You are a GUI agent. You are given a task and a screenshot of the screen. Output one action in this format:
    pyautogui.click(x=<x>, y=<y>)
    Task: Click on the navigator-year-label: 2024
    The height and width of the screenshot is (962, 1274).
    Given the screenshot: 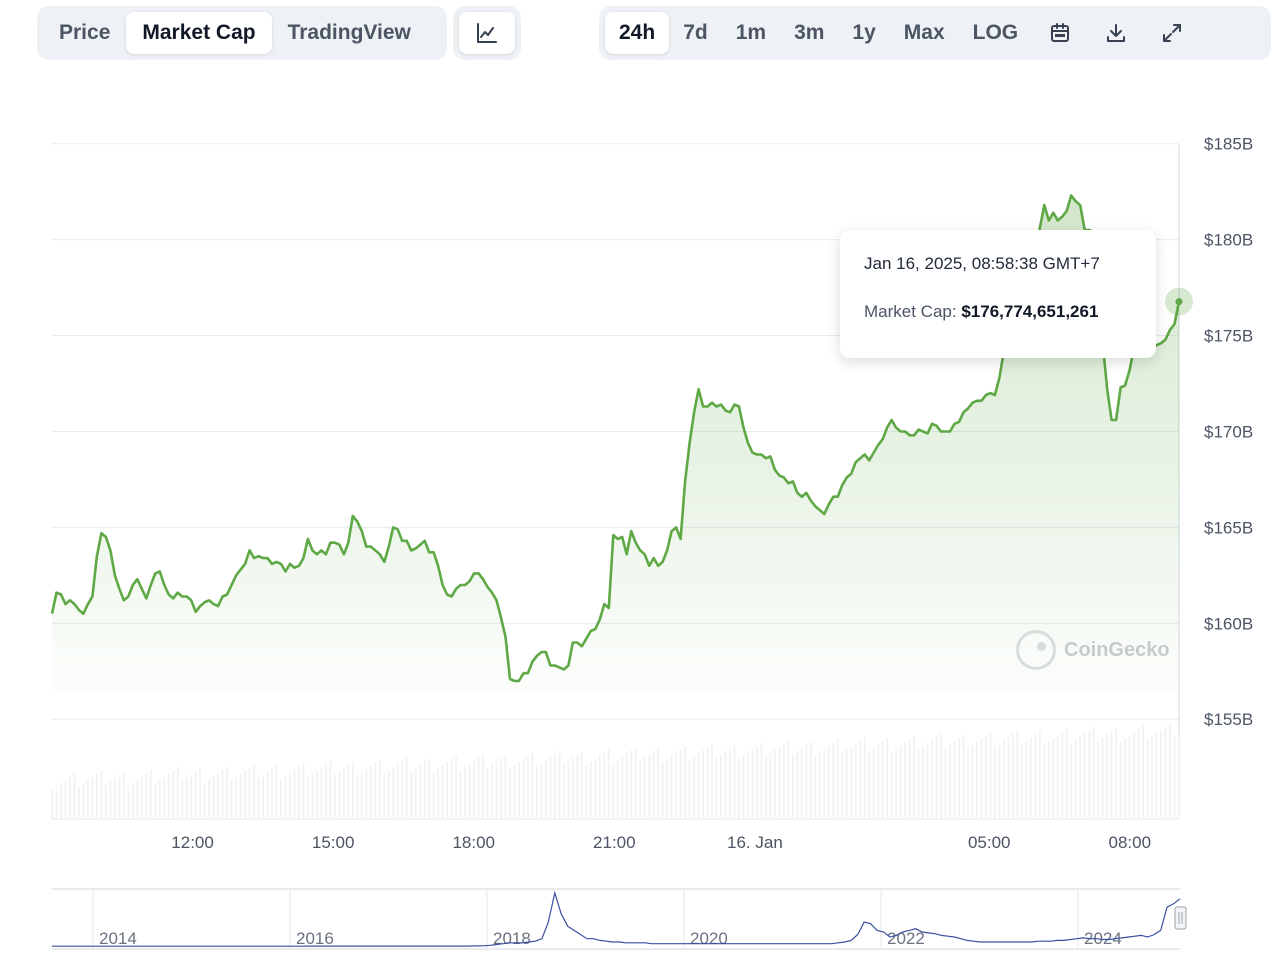 What is the action you would take?
    pyautogui.click(x=1103, y=938)
    